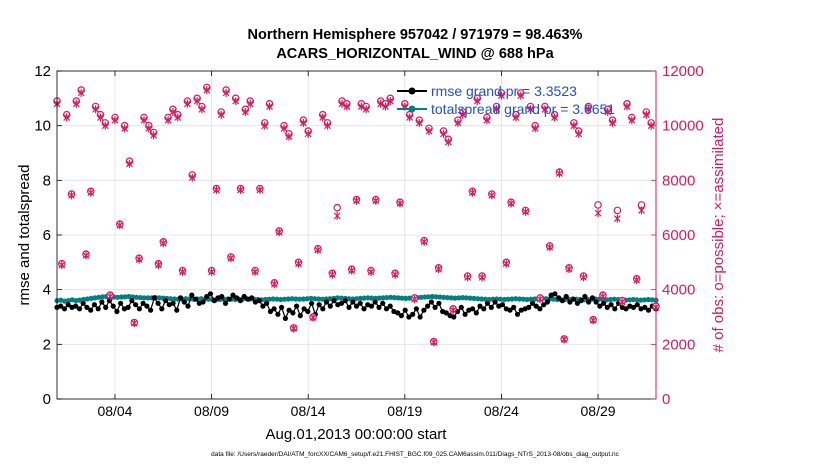 Image resolution: width=830 pixels, height=470 pixels. Describe the element at coordinates (678, 180) in the screenshot. I see `y-right-tick-label: 8000` at that location.